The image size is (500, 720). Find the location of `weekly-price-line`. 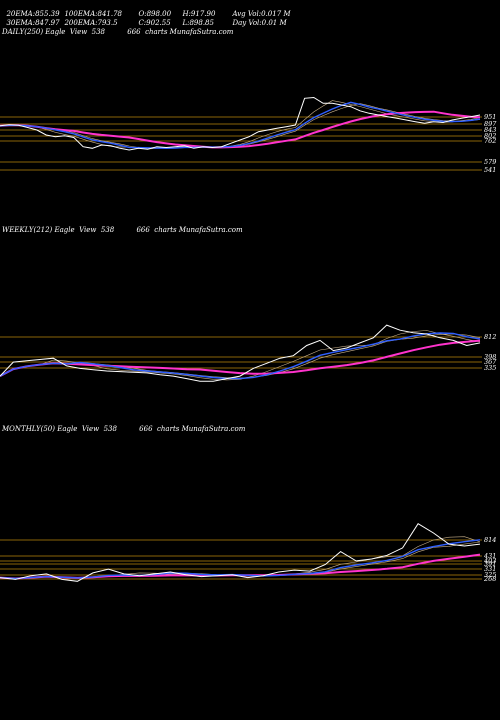

weekly-price-line is located at coordinates (240, 353).